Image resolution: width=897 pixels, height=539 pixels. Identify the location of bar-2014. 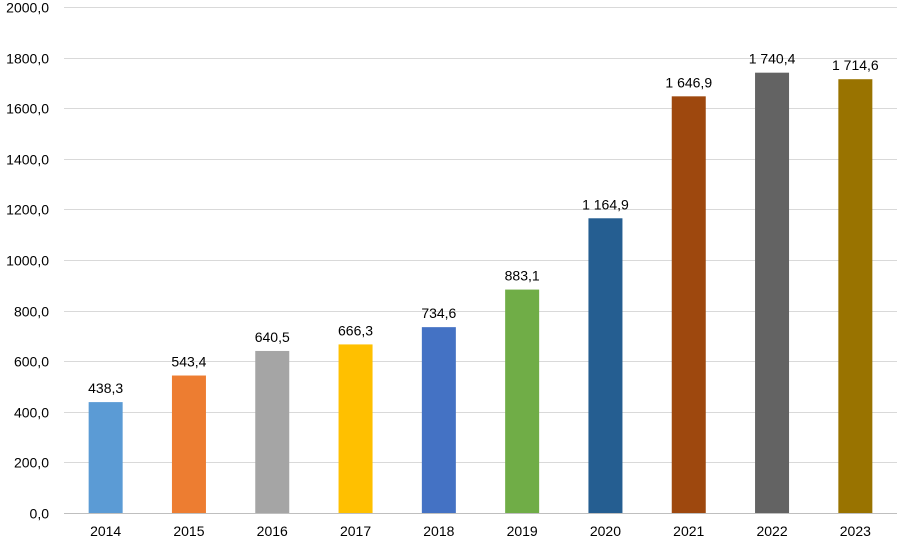
(105, 457).